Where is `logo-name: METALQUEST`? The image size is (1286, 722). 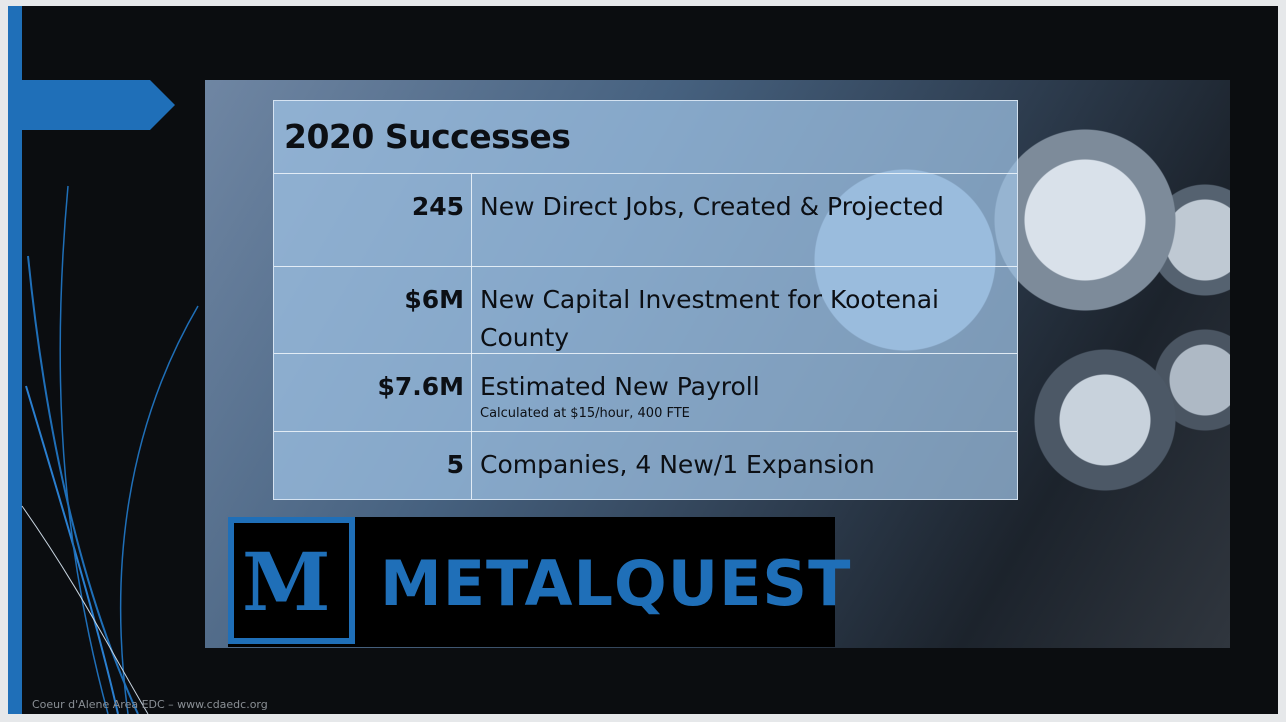 logo-name: METALQUEST is located at coordinates (616, 583).